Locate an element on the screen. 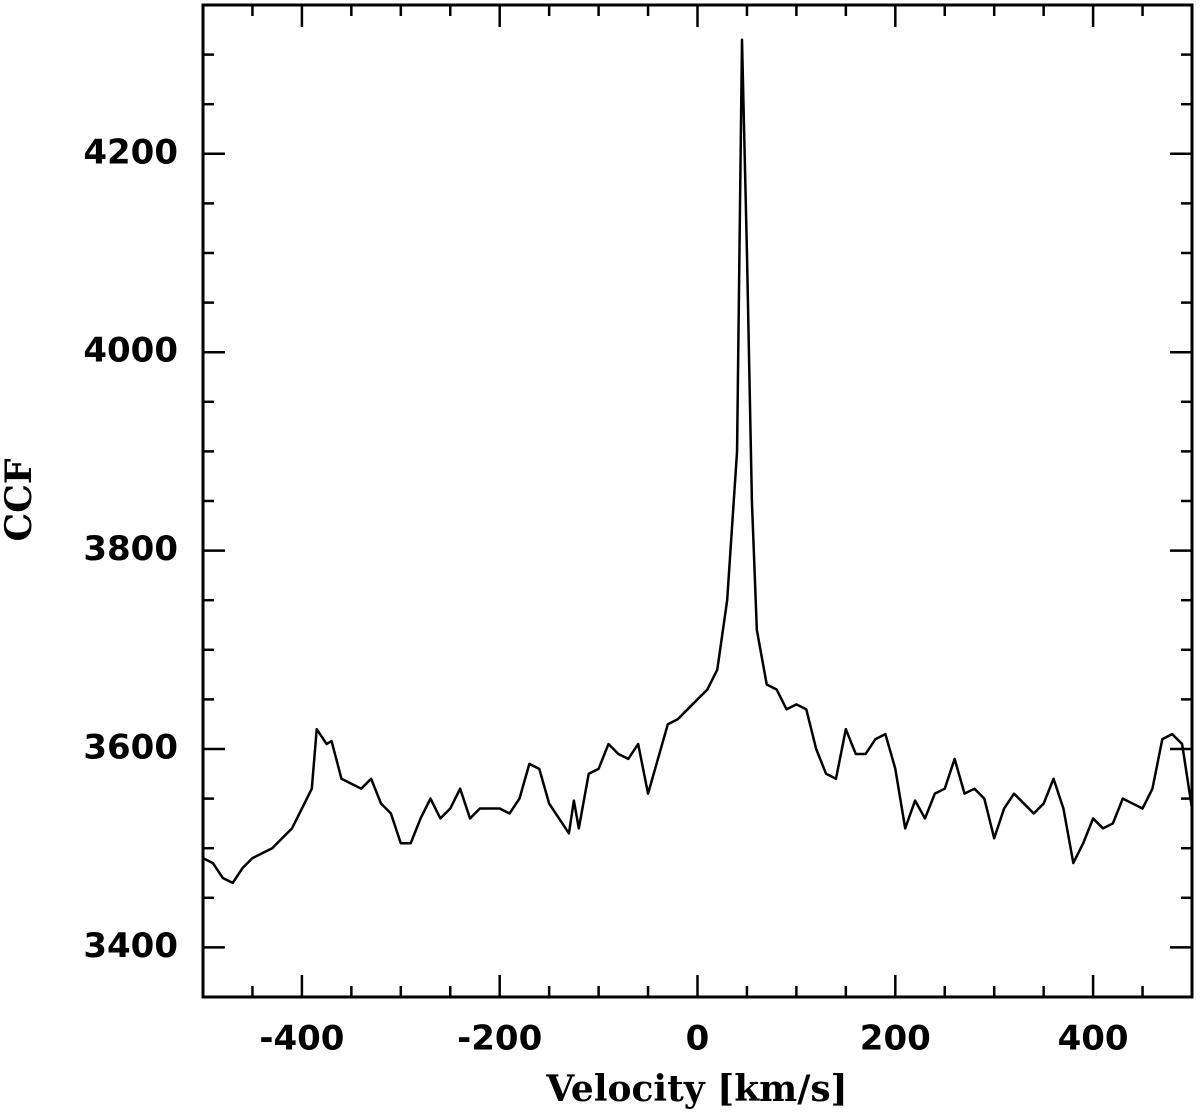 The height and width of the screenshot is (1116, 1200). y-tick-label: 3800 is located at coordinates (130, 549).